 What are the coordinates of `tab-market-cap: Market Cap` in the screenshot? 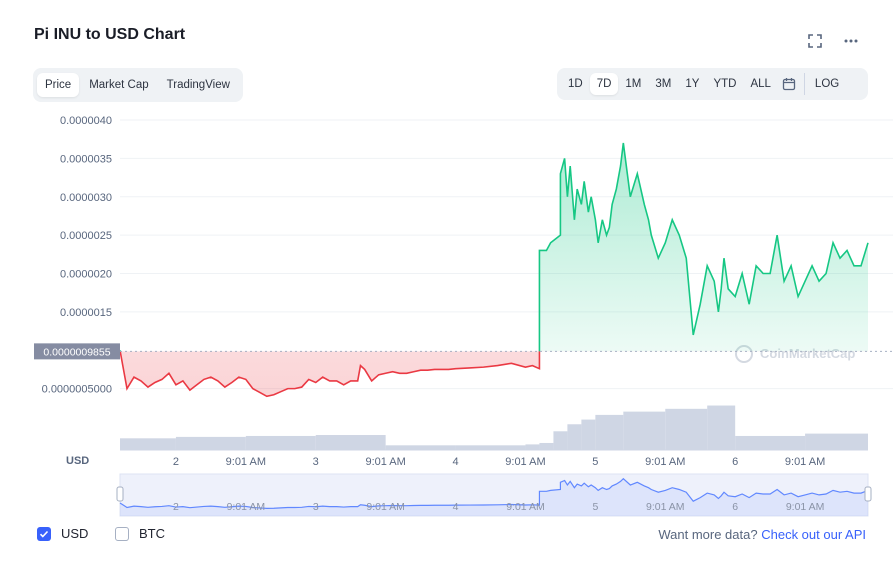 It's located at (119, 85).